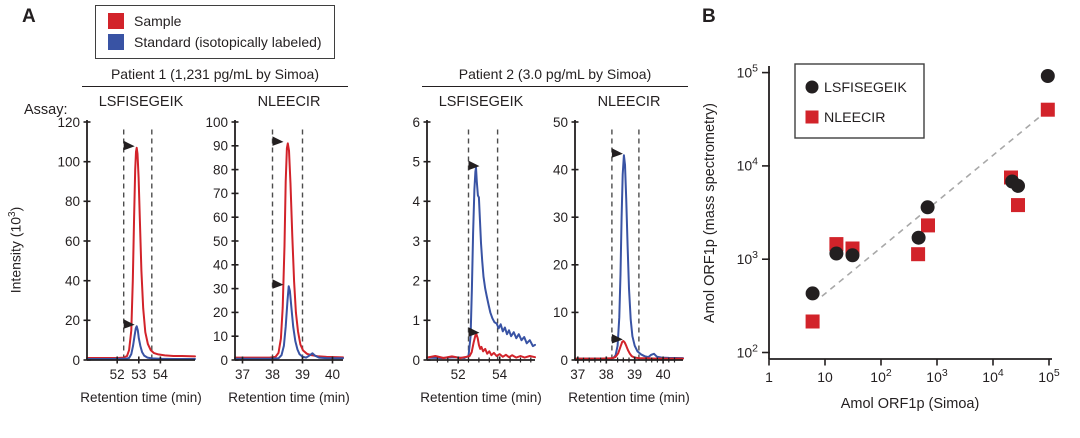 The image size is (1080, 438). What do you see at coordinates (748, 351) in the screenshot?
I see `y-tick-label: 102` at bounding box center [748, 351].